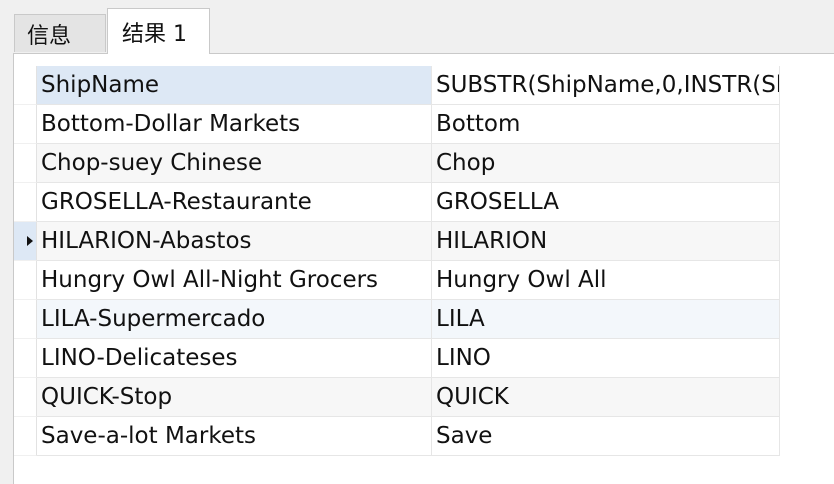 The width and height of the screenshot is (834, 484). Describe the element at coordinates (606, 124) in the screenshot. I see `table-cell: Bottom` at that location.